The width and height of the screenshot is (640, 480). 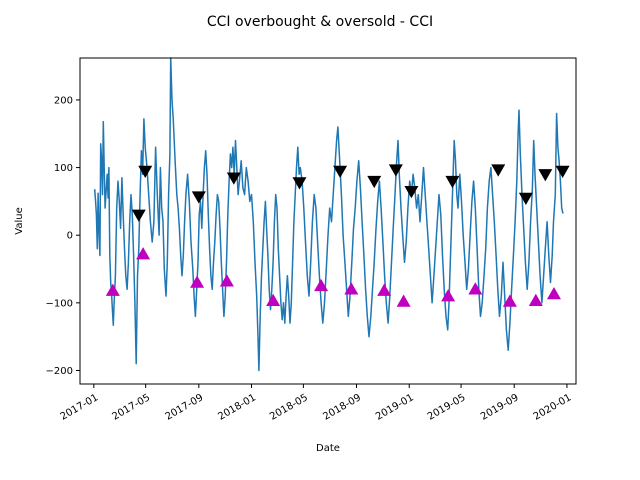 What do you see at coordinates (70, 236) in the screenshot?
I see `y-tick-label-2: 0` at bounding box center [70, 236].